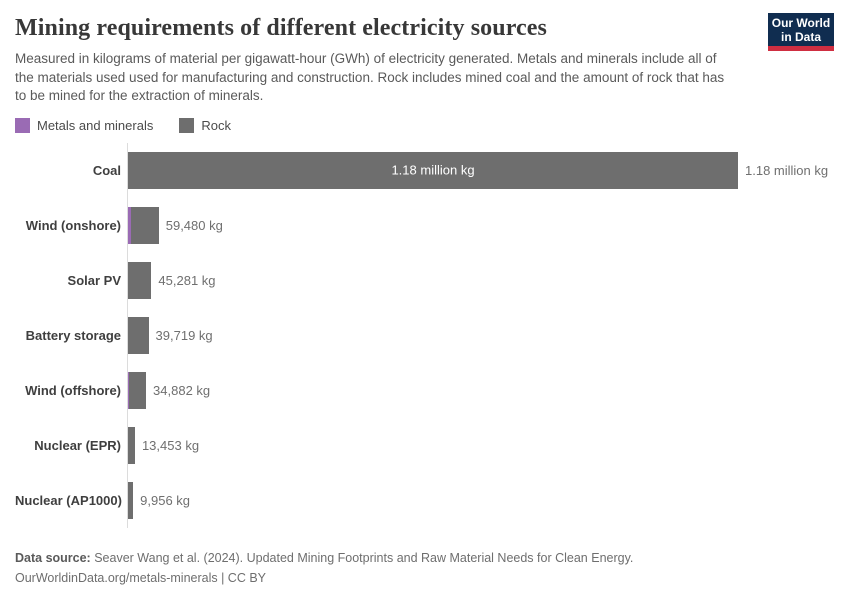 The width and height of the screenshot is (850, 600). I want to click on bar-area: 34,882 kg, so click(481, 390).